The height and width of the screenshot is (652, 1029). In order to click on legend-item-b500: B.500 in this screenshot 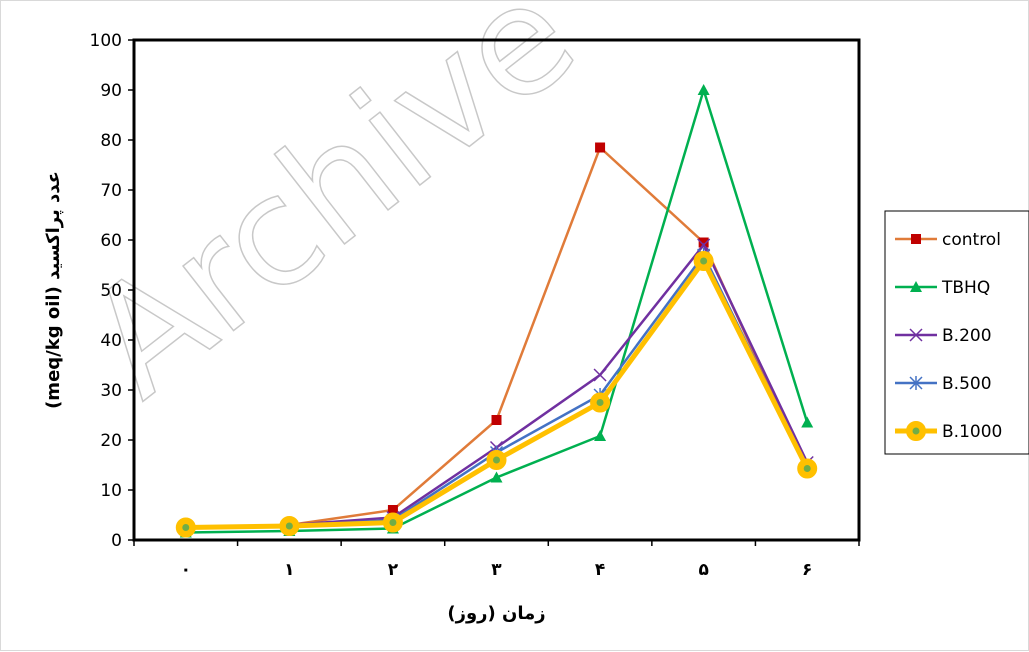, I will do `click(943, 384)`.